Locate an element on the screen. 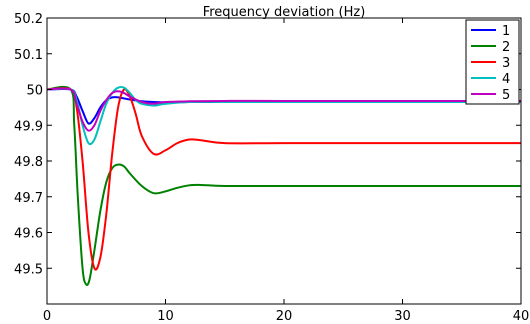 Image resolution: width=530 pixels, height=324 pixels. legend-label-4: 4 is located at coordinates (506, 79).